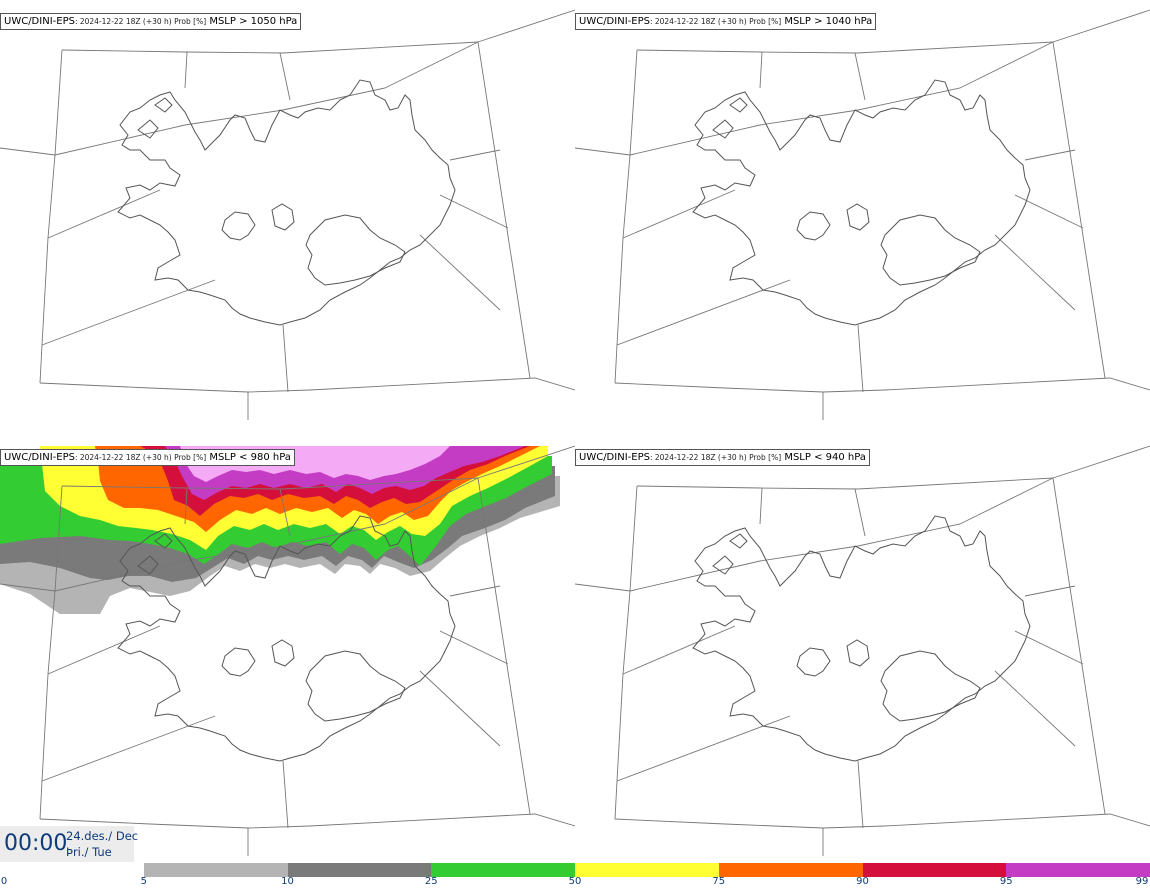 Image resolution: width=1150 pixels, height=891 pixels. Describe the element at coordinates (825, 457) in the screenshot. I see `threshold-label: MSLP < 940 hPa` at that location.